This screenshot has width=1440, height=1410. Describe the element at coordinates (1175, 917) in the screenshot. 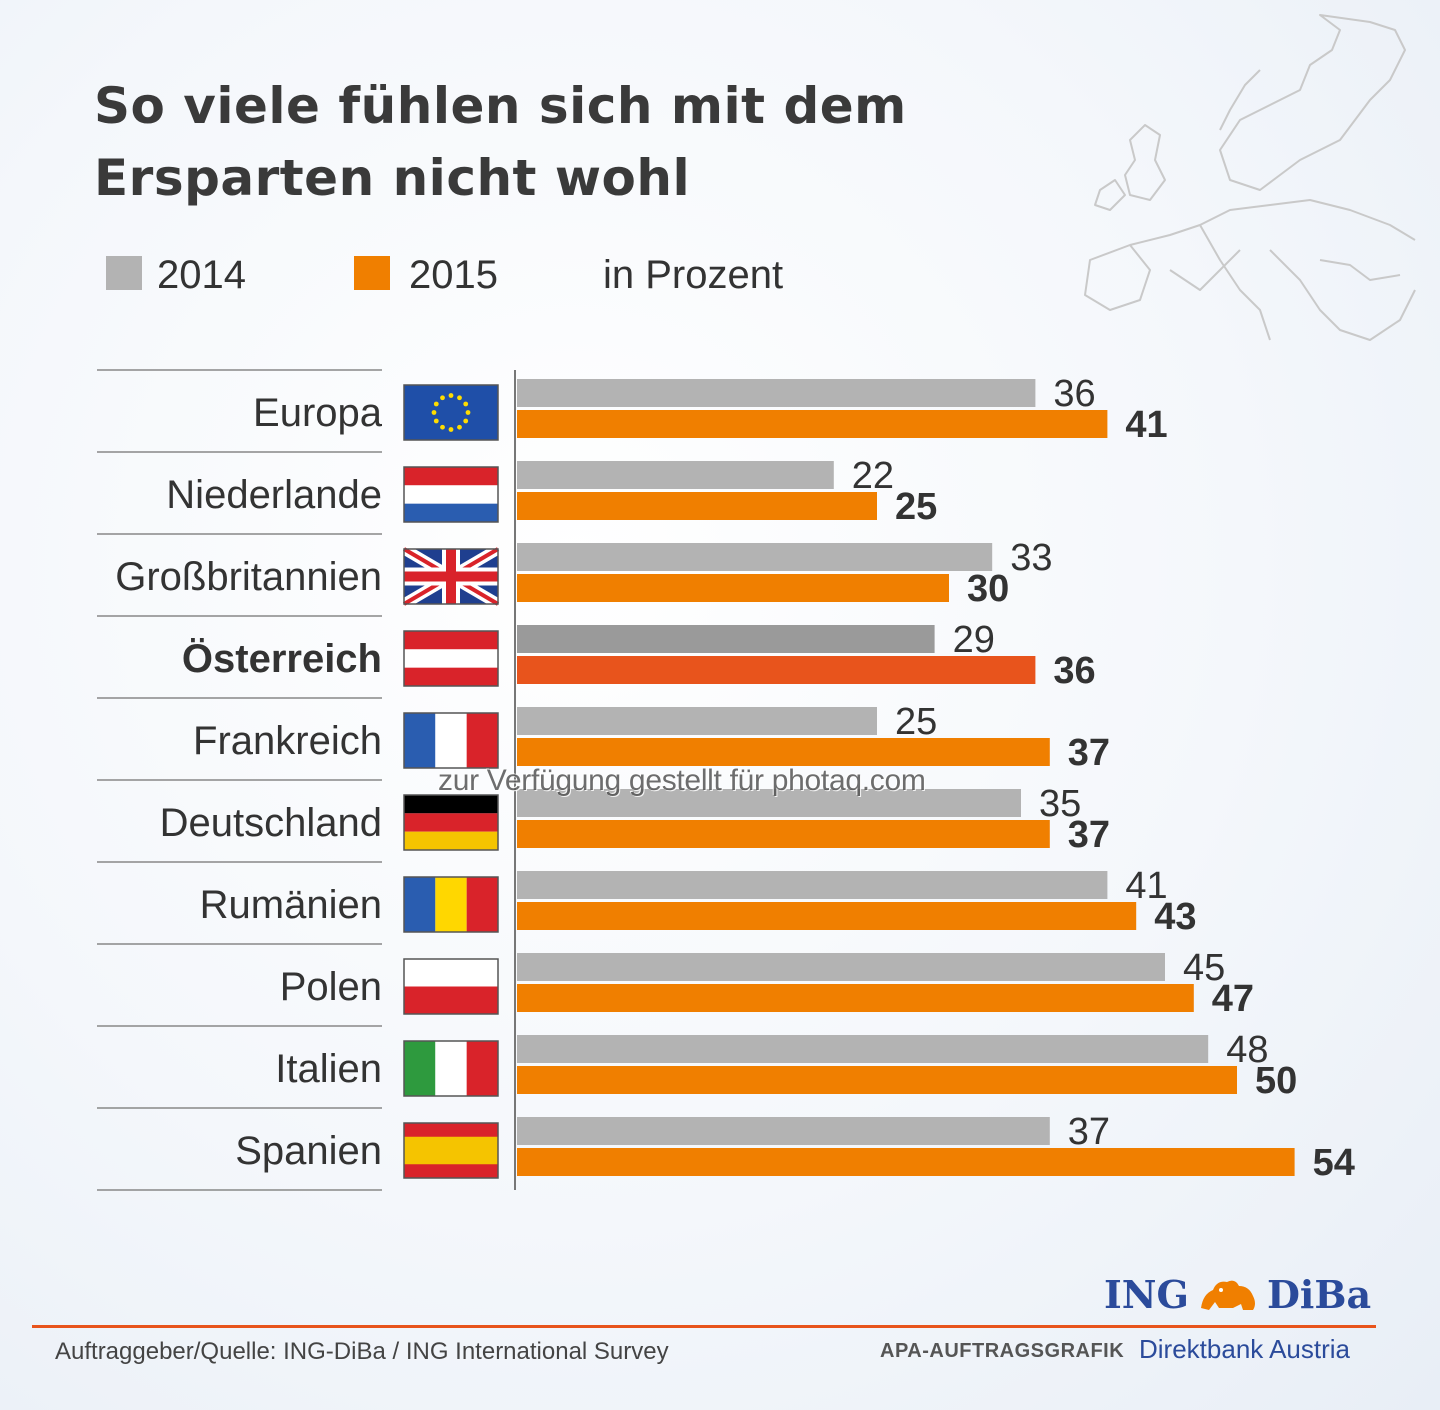

I see `value-label-2015-rumaenien: 43` at that location.